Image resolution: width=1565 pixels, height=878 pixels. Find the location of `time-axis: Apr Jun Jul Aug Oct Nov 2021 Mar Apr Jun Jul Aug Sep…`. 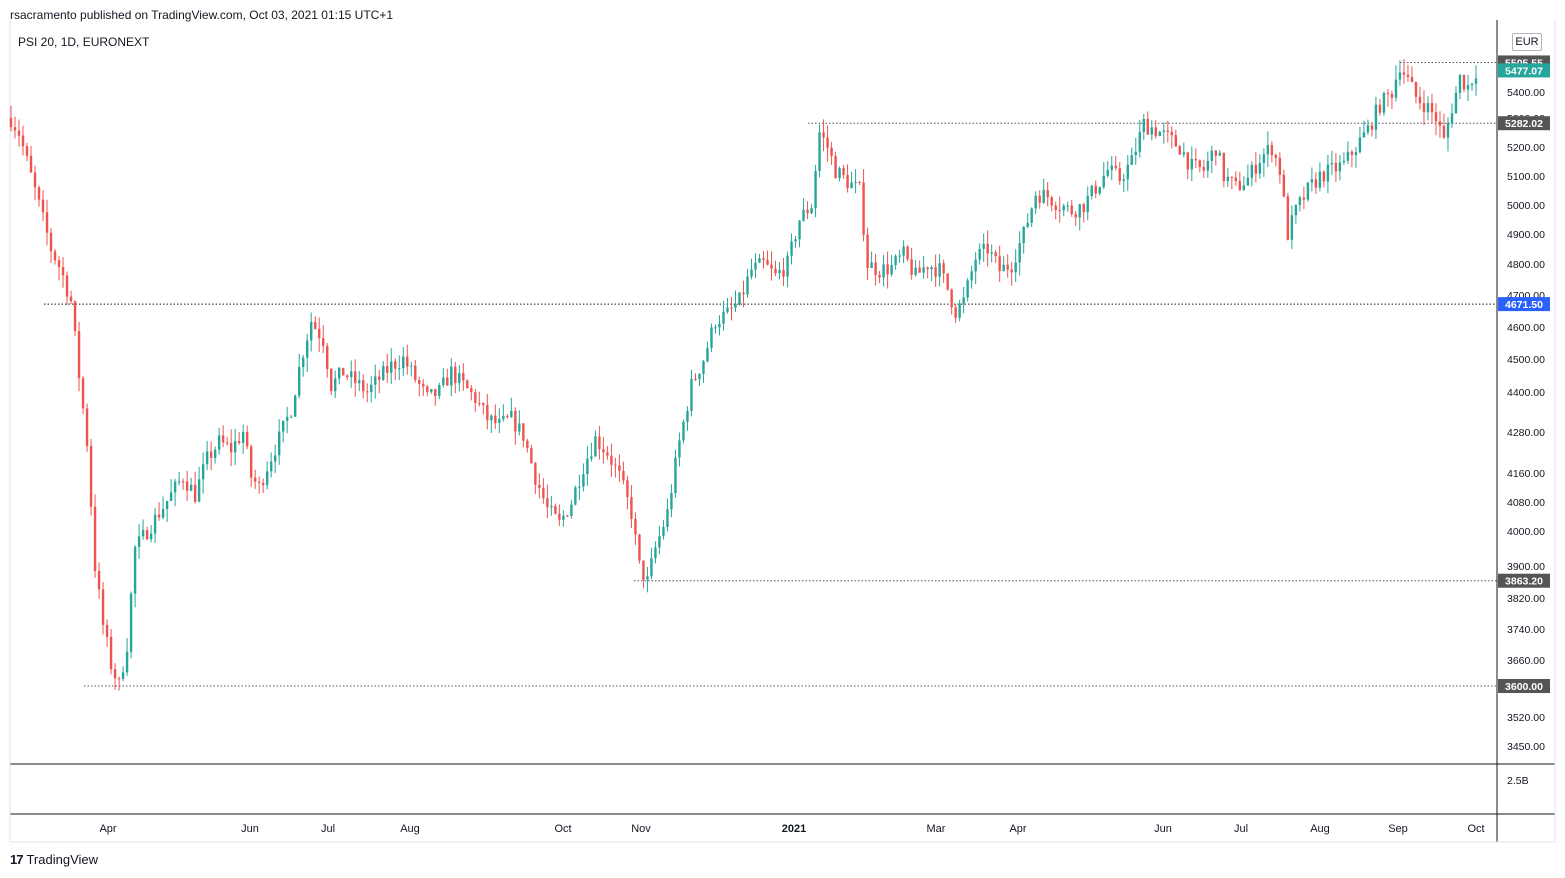

time-axis: Apr Jun Jul Aug Oct Nov 2021 Mar Apr Jun Jul Aug Sep… is located at coordinates (791, 829).